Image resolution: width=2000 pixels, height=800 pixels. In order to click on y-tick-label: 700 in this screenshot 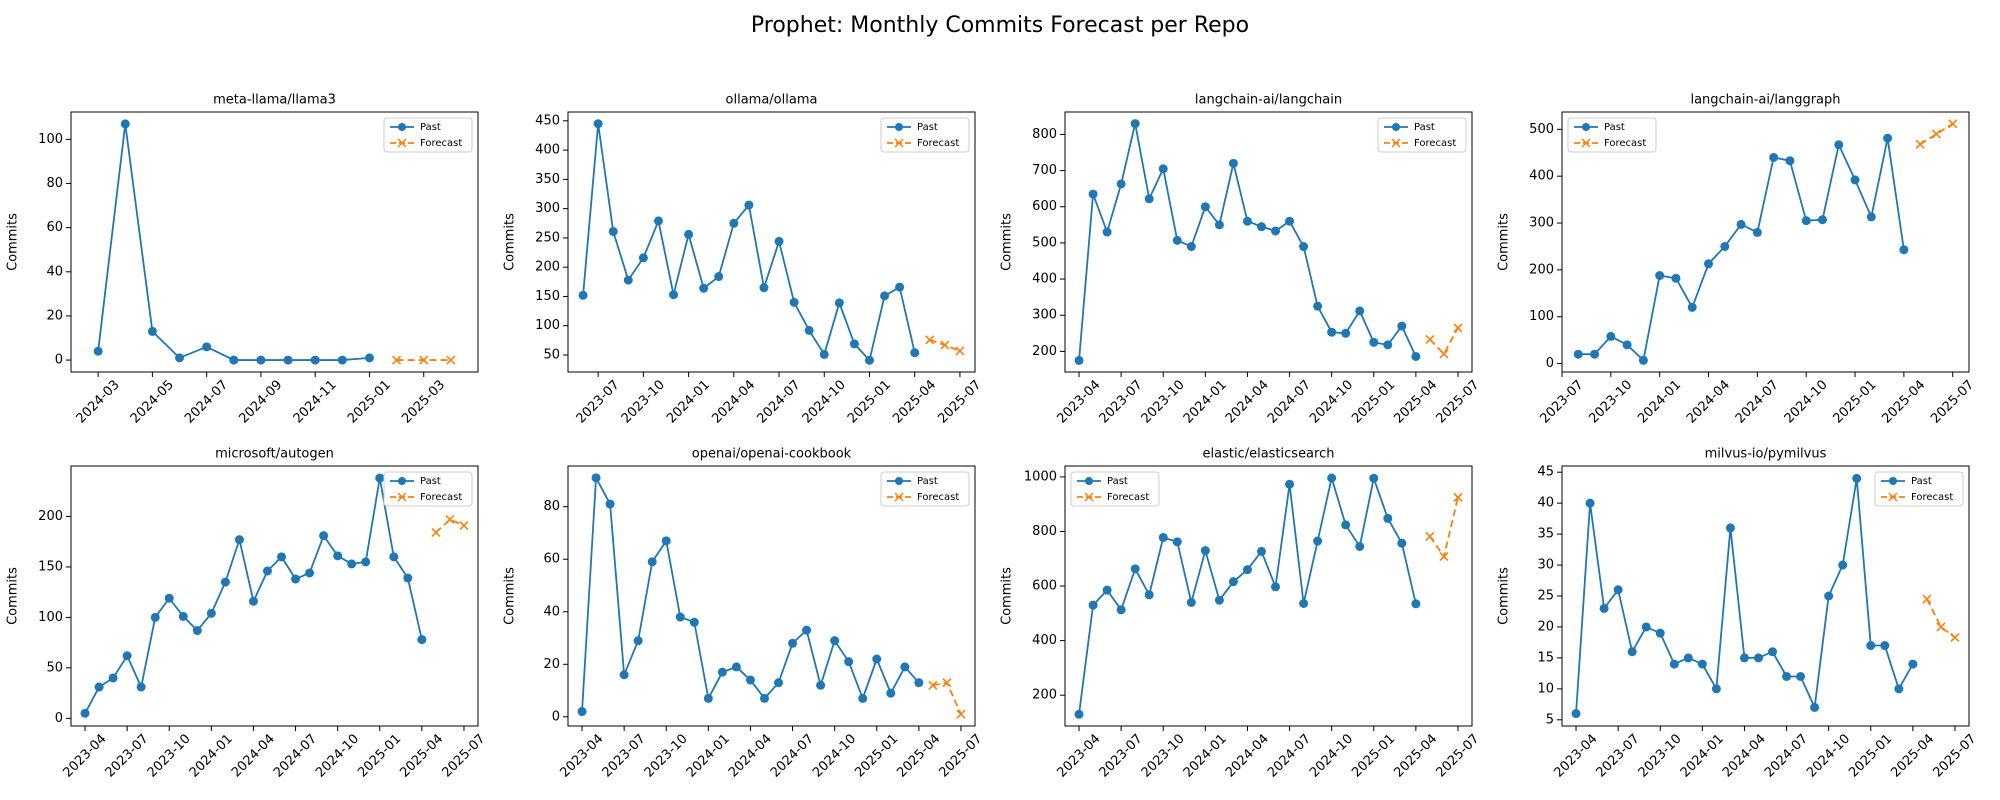, I will do `click(1044, 170)`.